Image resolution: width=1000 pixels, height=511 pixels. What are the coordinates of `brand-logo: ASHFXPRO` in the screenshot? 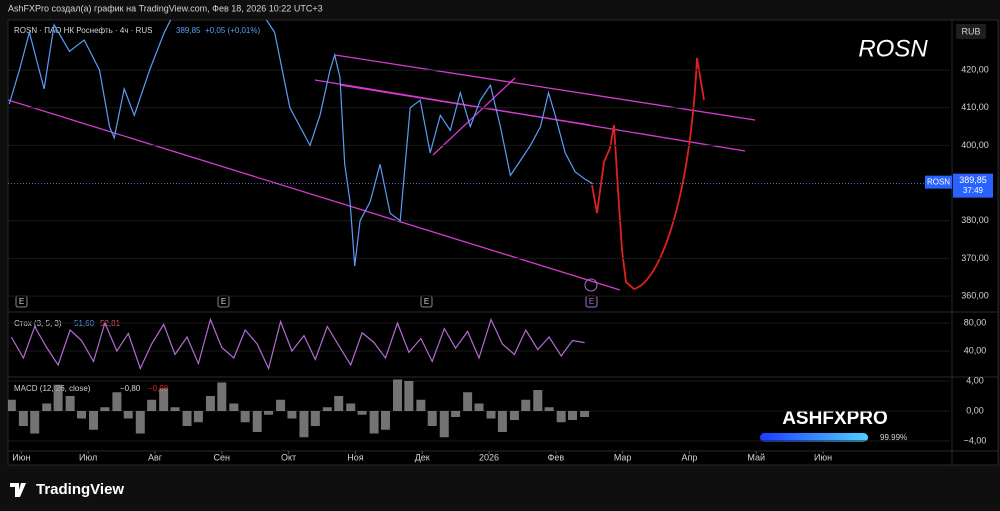 It's located at (835, 418).